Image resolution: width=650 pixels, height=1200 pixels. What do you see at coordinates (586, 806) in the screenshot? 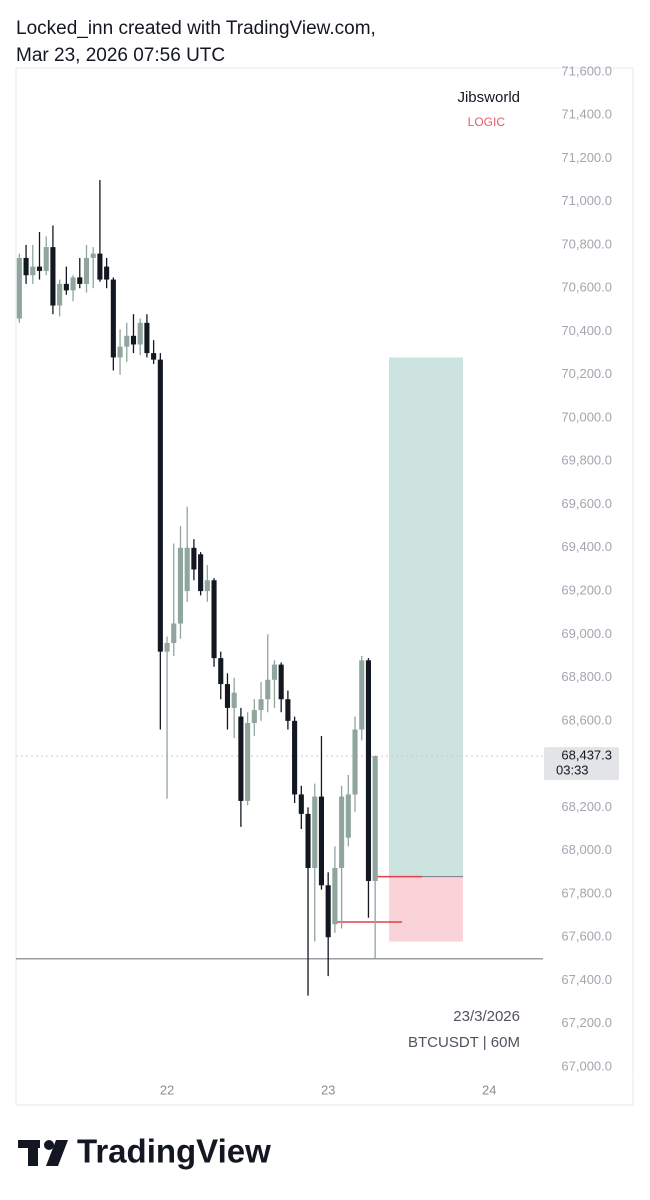
I see `y-tick-label: 68,200.0` at bounding box center [586, 806].